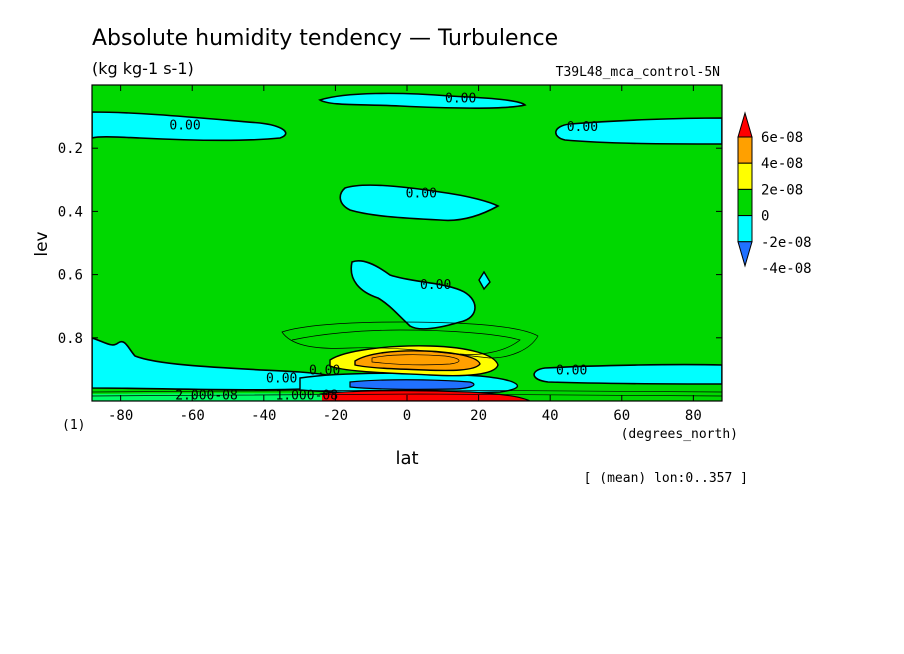  Describe the element at coordinates (621, 416) in the screenshot. I see `x-tick-label: 60` at that location.